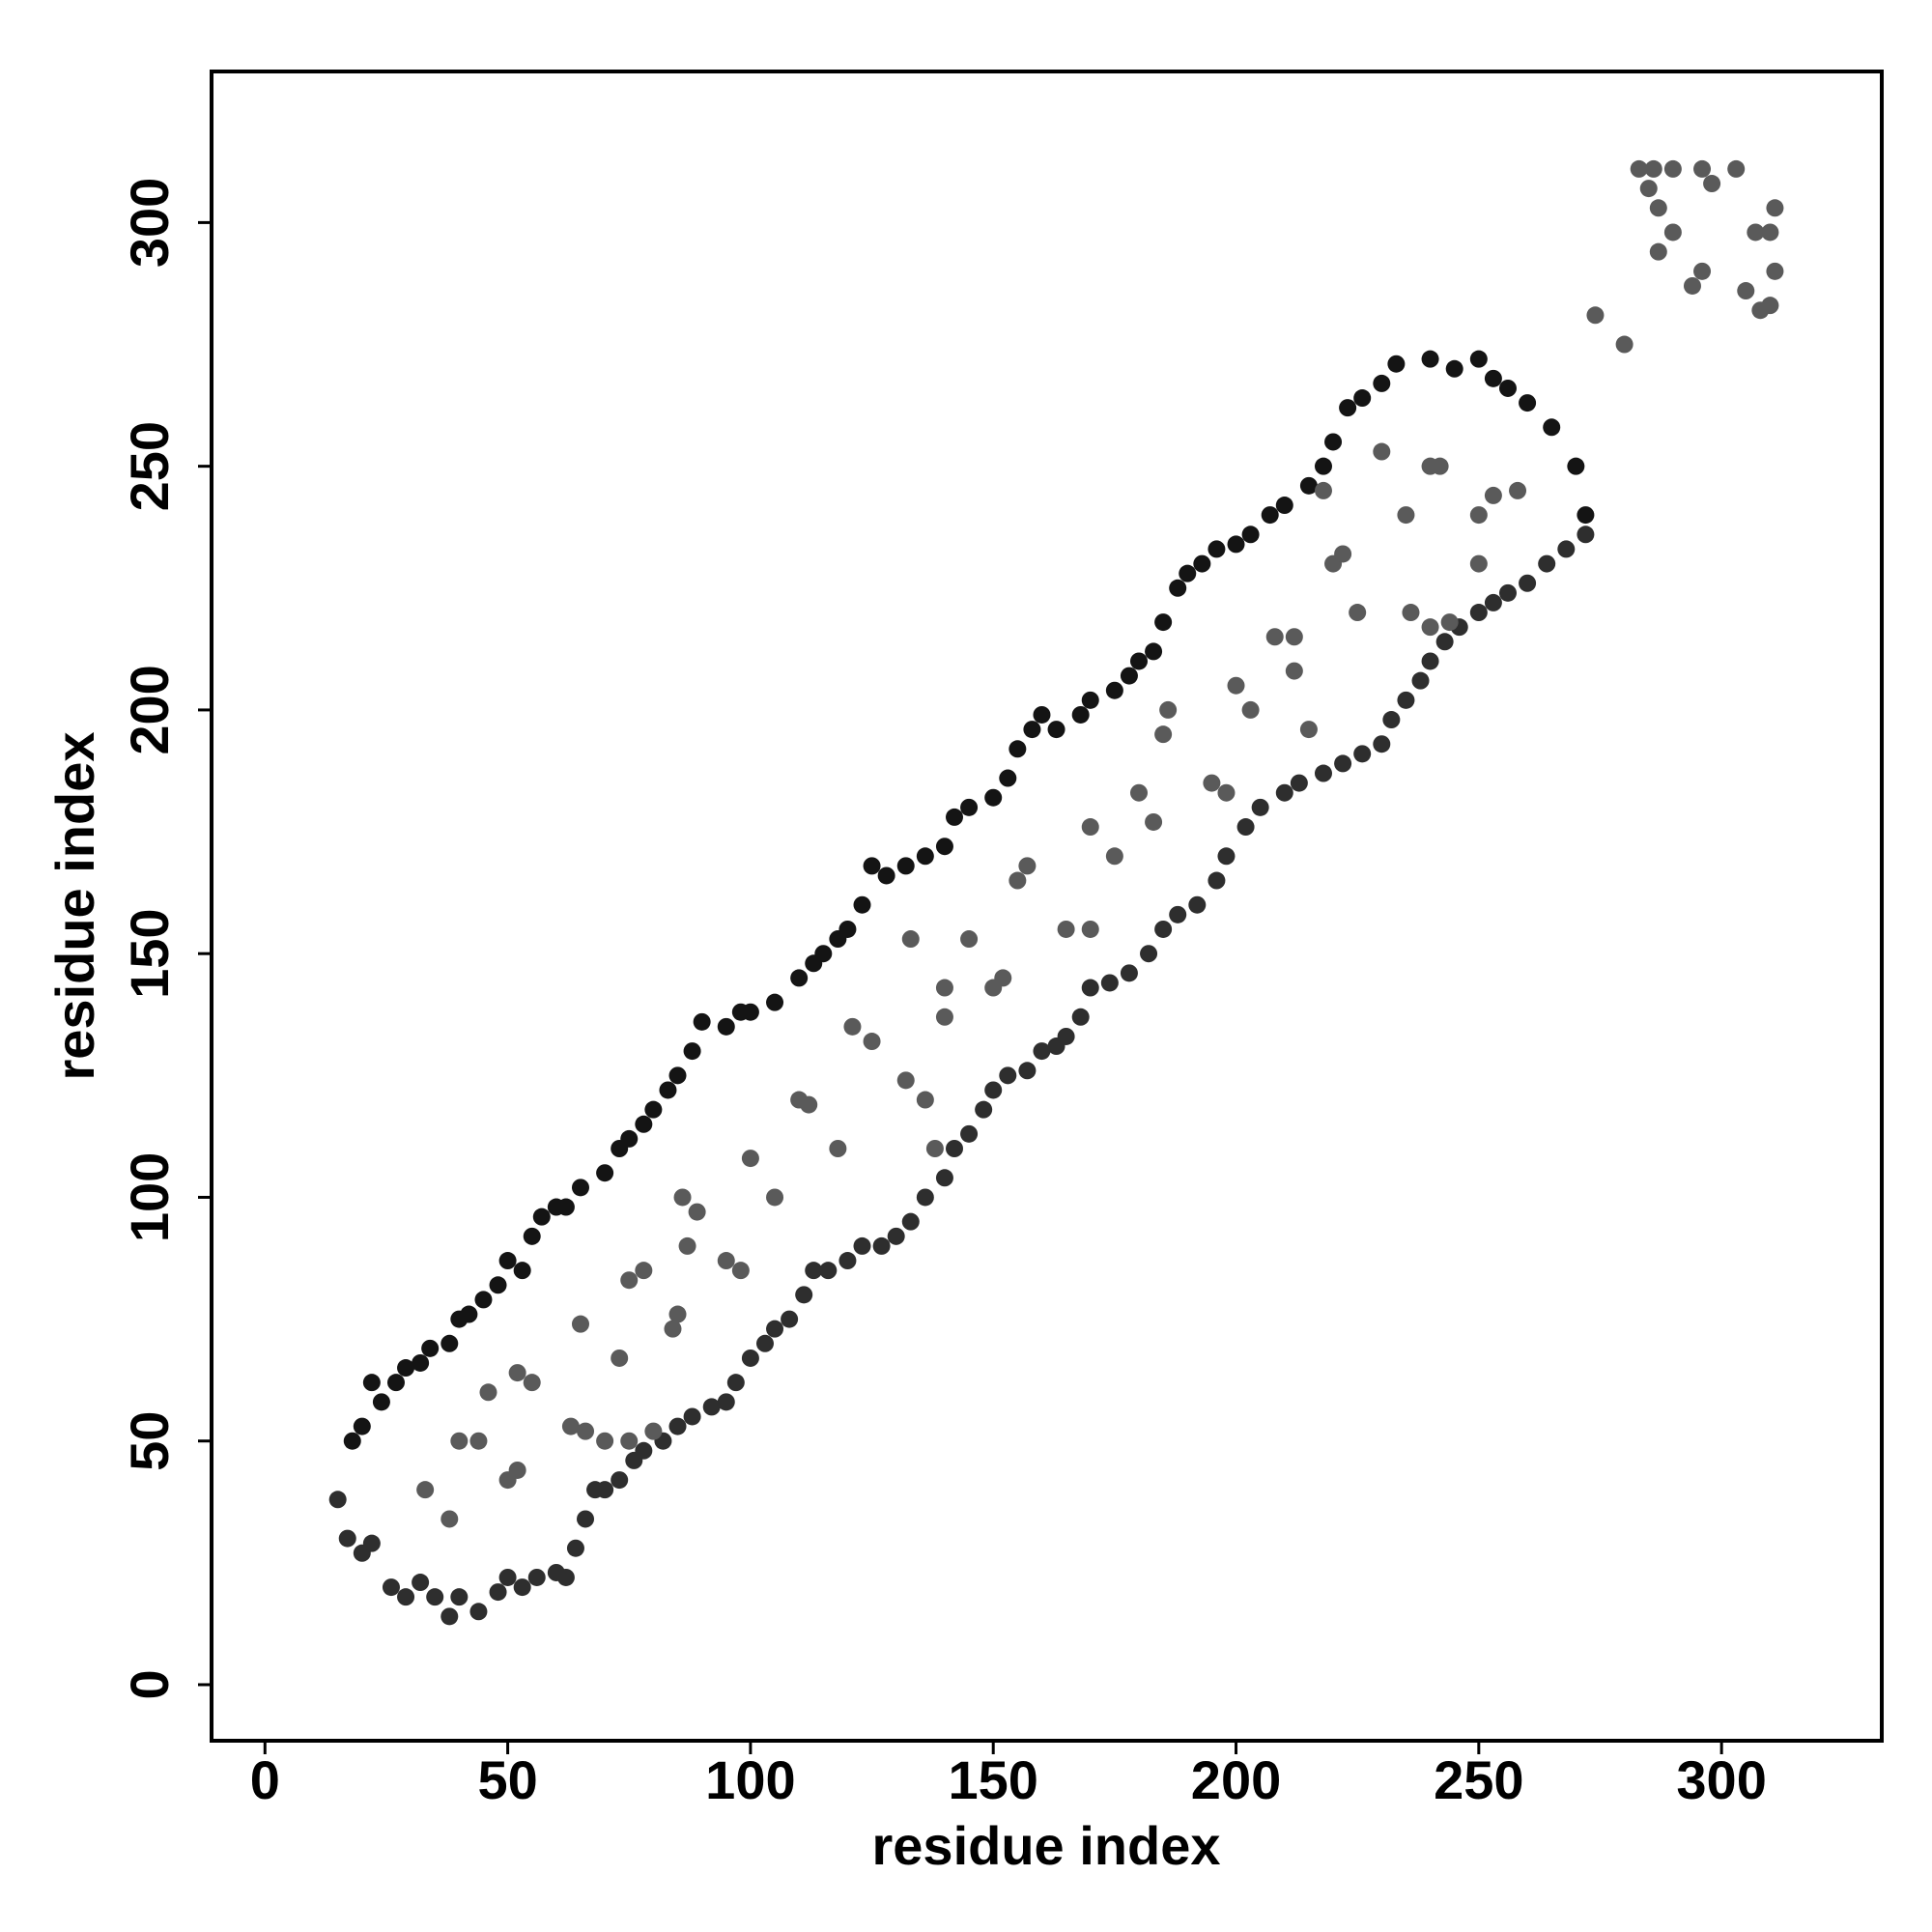 The image size is (1932, 1932). Describe the element at coordinates (149, 1197) in the screenshot. I see `y-tick-label: 100` at that location.